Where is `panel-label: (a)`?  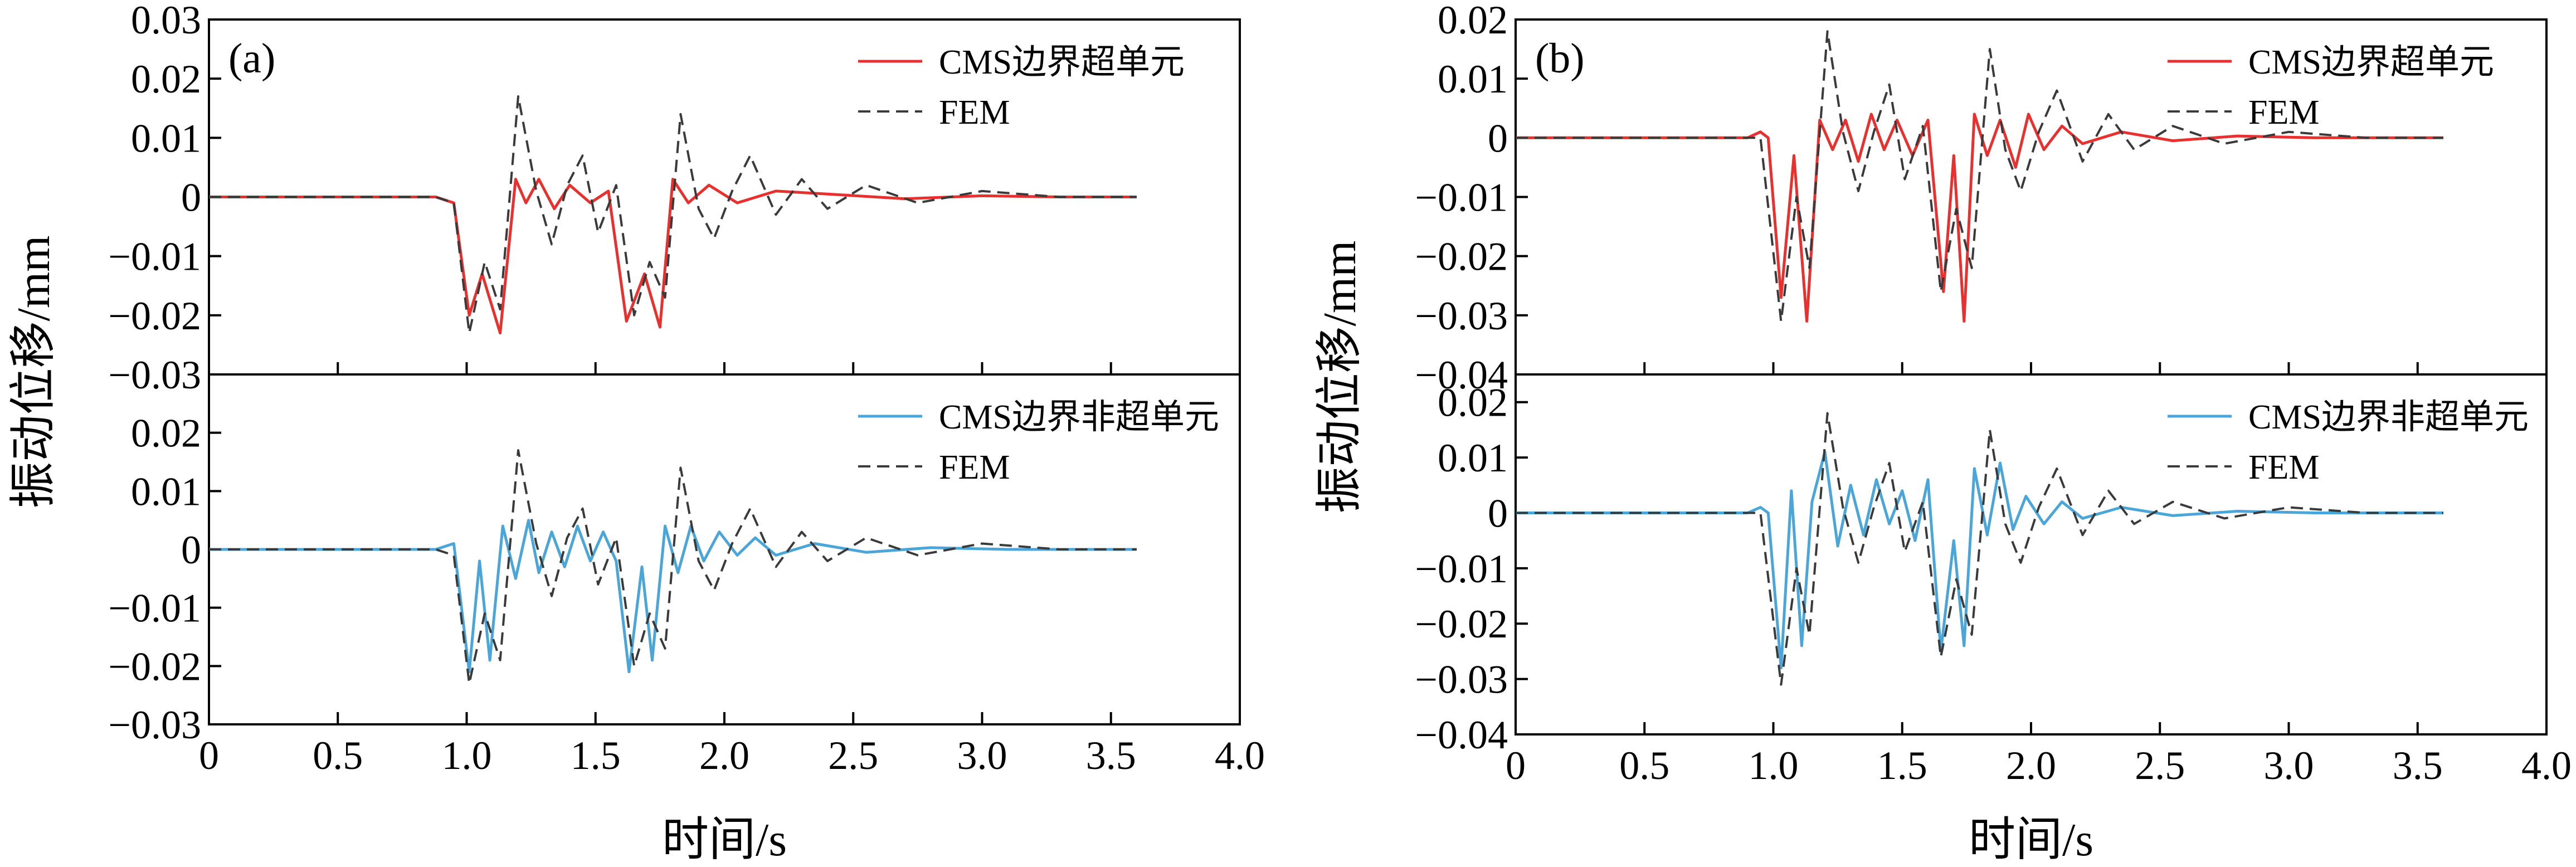
panel-label: (a) is located at coordinates (252, 58).